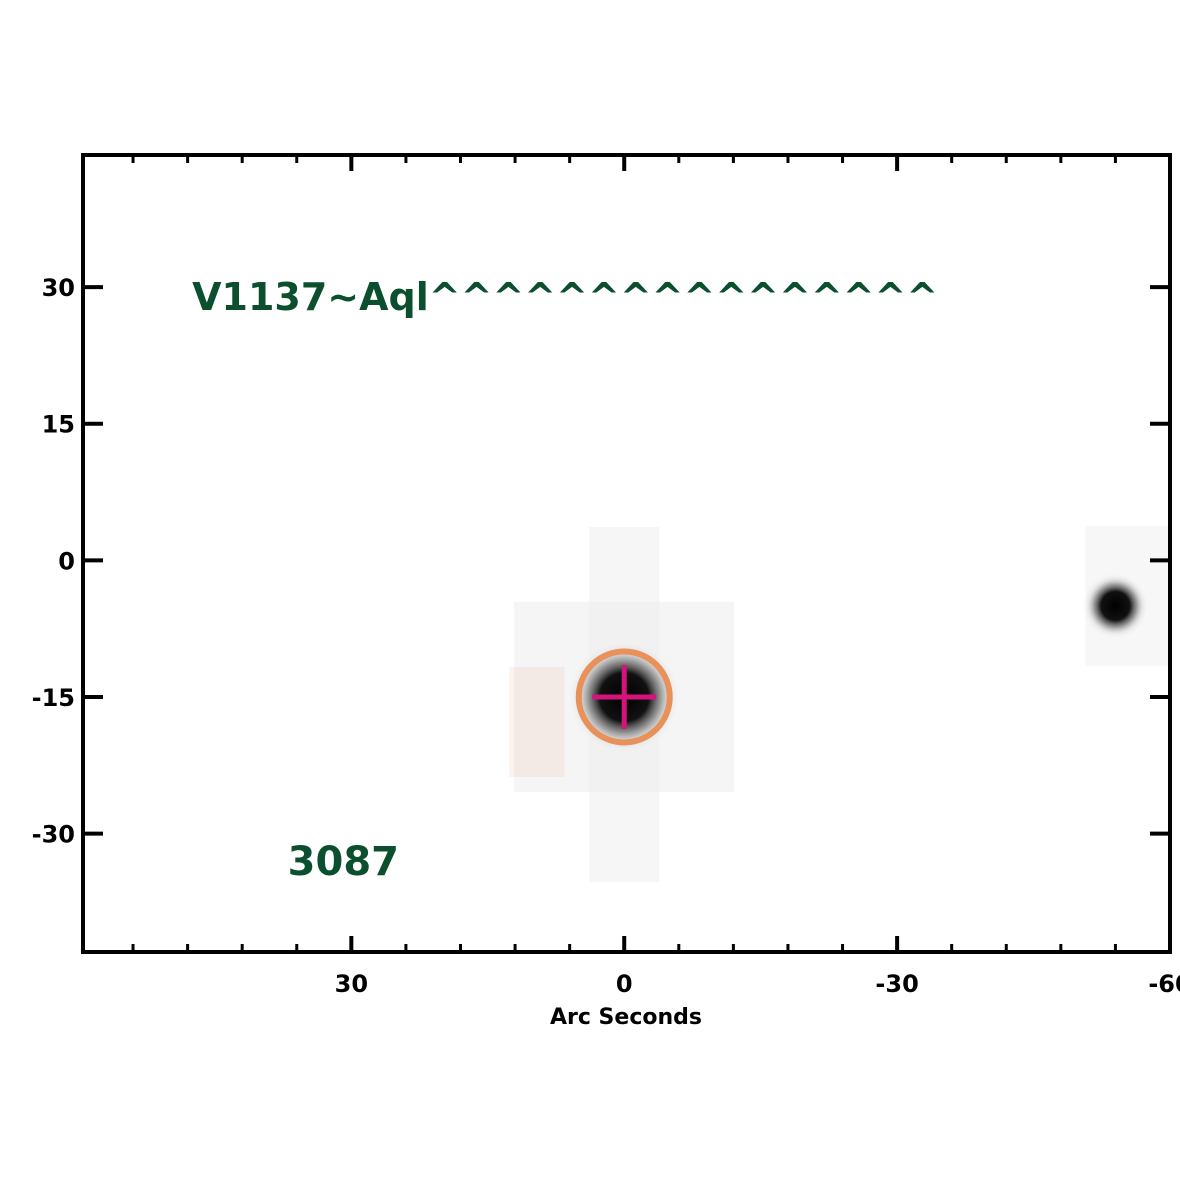 This screenshot has width=1180, height=1180. What do you see at coordinates (53, 698) in the screenshot?
I see `y-tick-label: -15` at bounding box center [53, 698].